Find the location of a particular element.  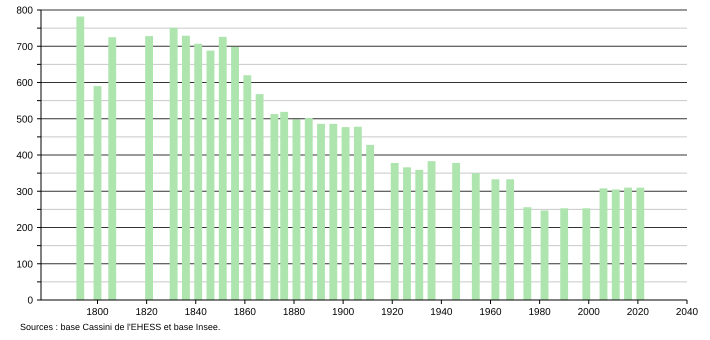

x-tick-label: 2020 is located at coordinates (638, 312).